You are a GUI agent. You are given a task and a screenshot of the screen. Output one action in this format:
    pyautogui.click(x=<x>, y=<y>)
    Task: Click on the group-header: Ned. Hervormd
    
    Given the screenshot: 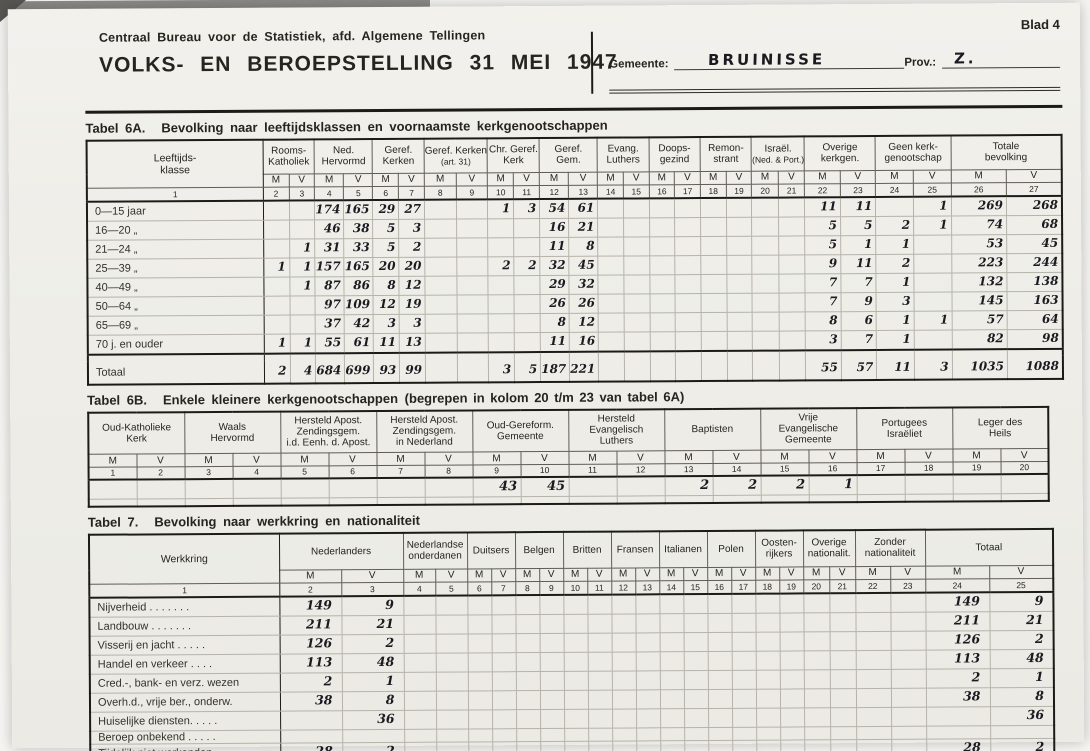 What is the action you would take?
    pyautogui.click(x=343, y=156)
    